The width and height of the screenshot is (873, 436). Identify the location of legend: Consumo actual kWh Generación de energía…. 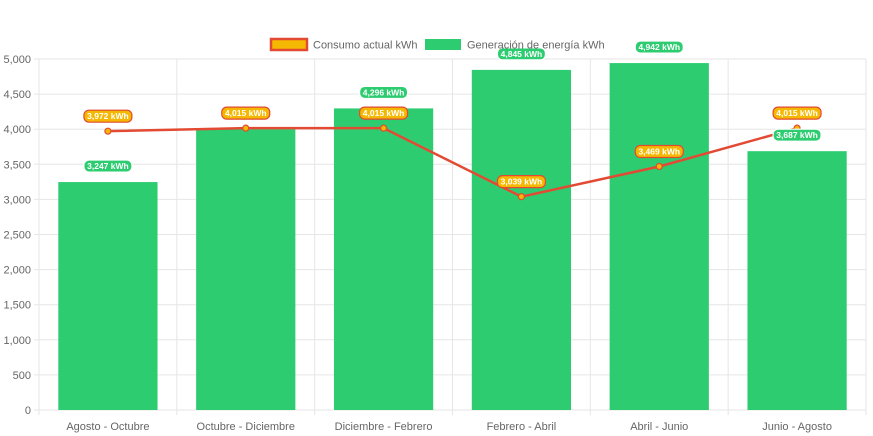
(437, 44).